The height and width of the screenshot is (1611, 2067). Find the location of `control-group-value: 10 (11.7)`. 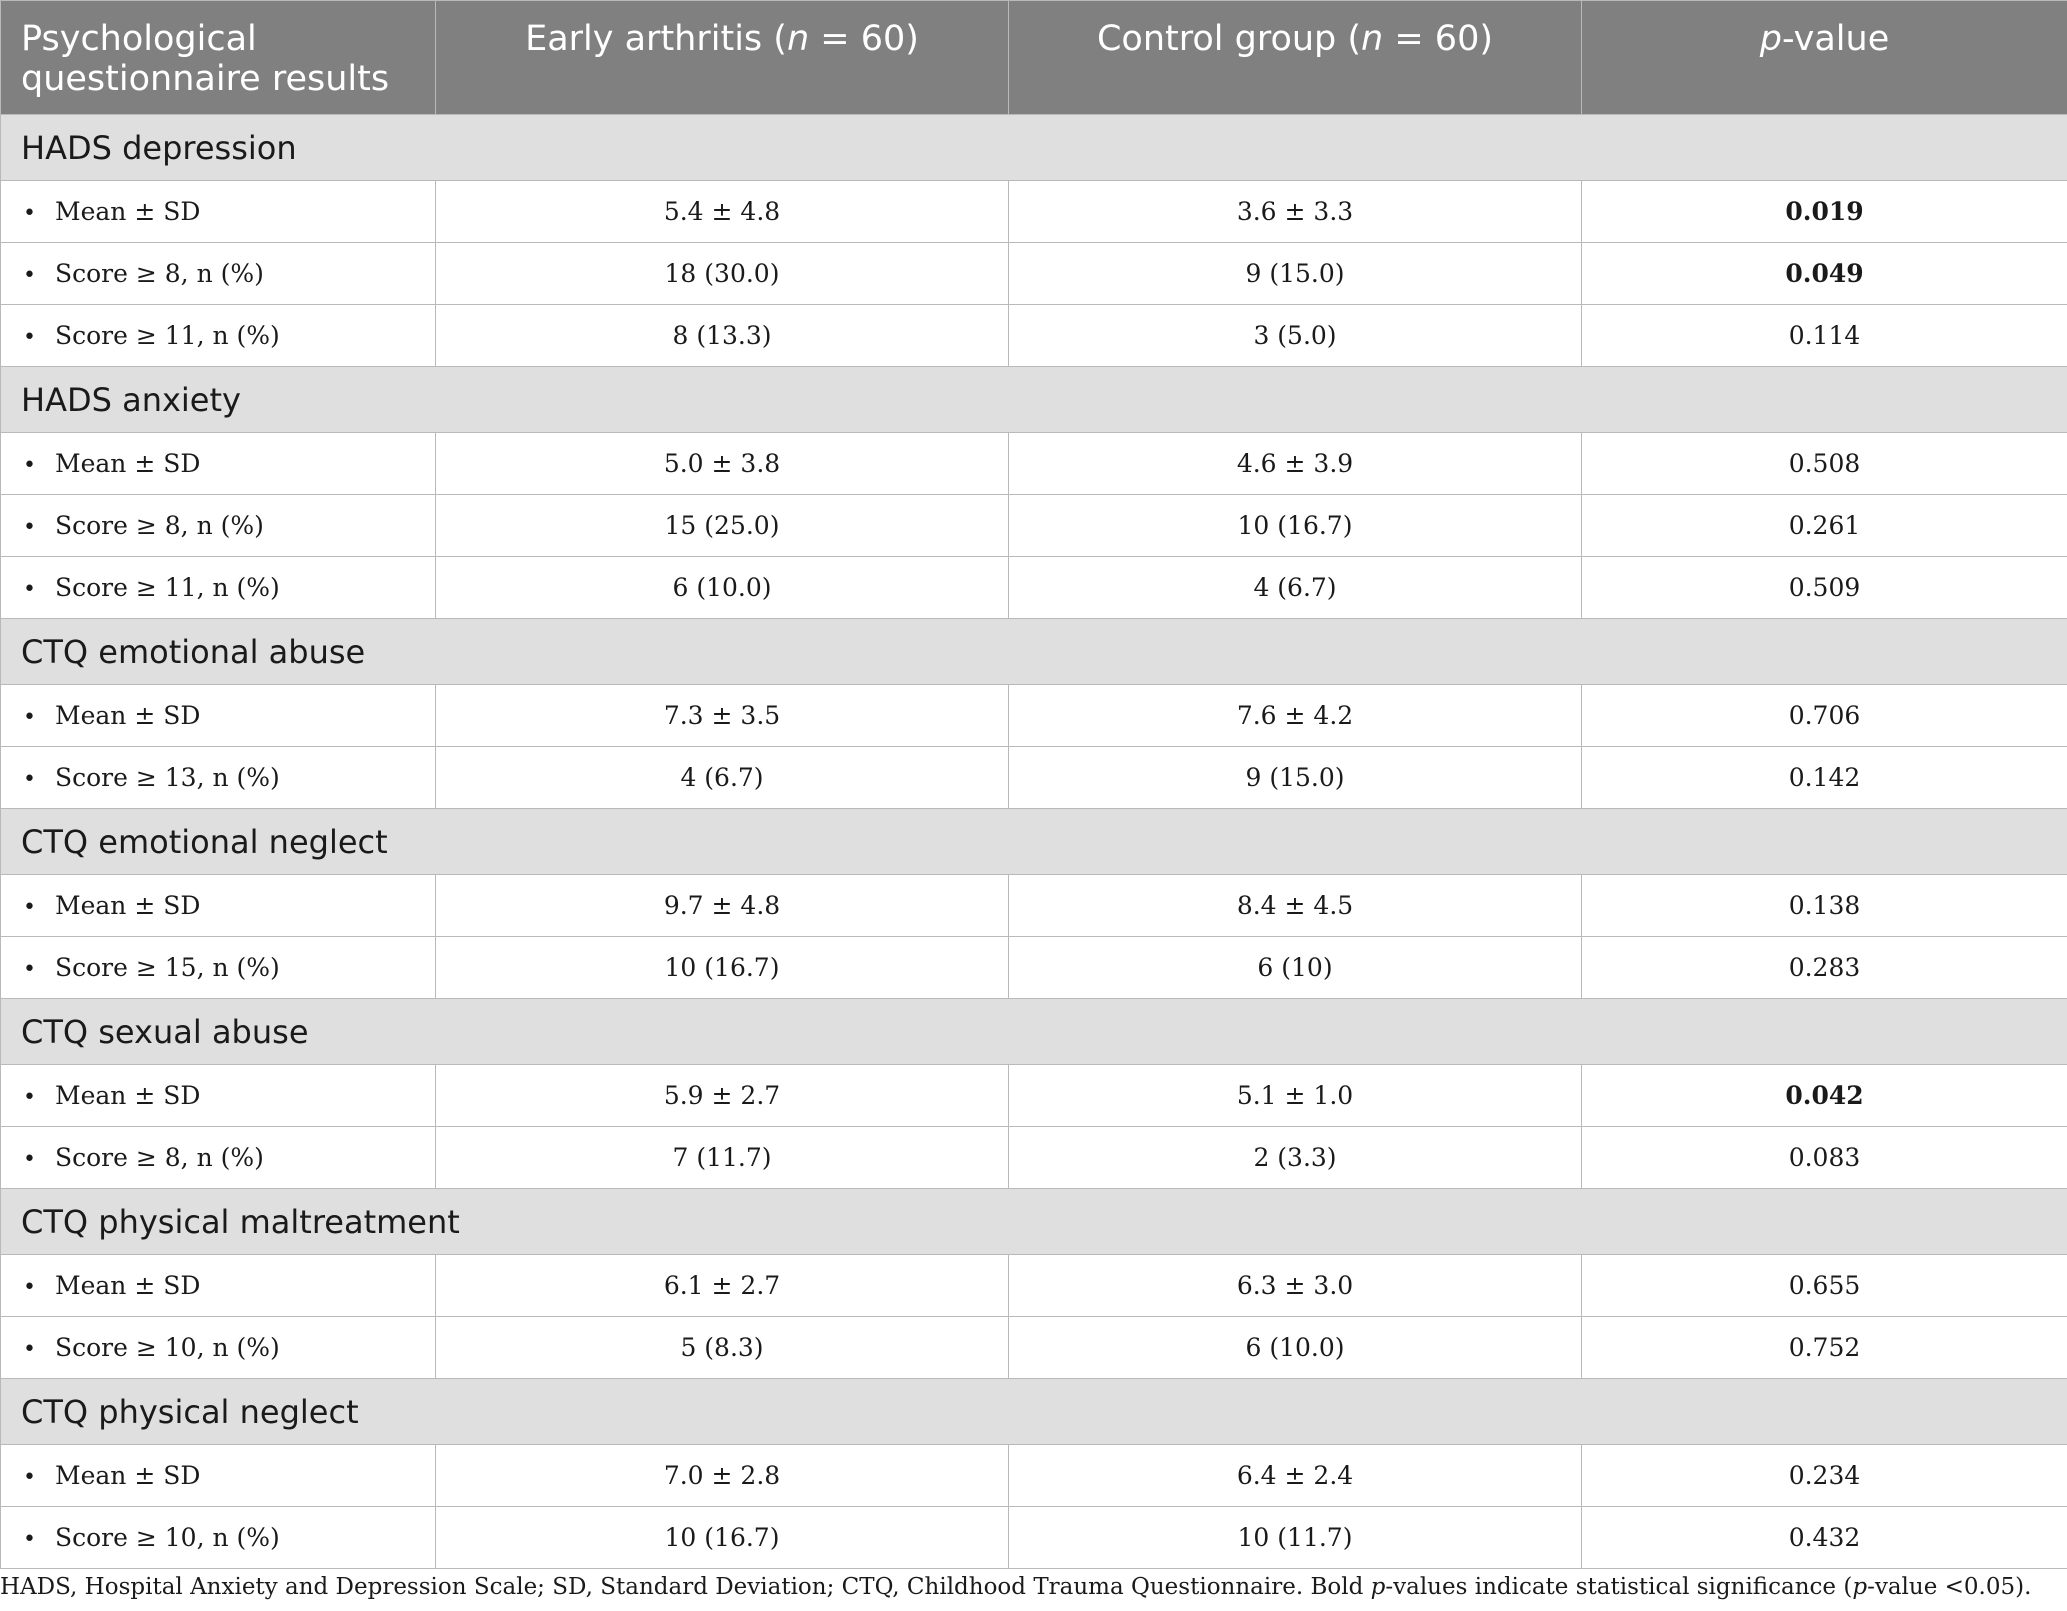

control-group-value: 10 (11.7) is located at coordinates (1295, 1537).